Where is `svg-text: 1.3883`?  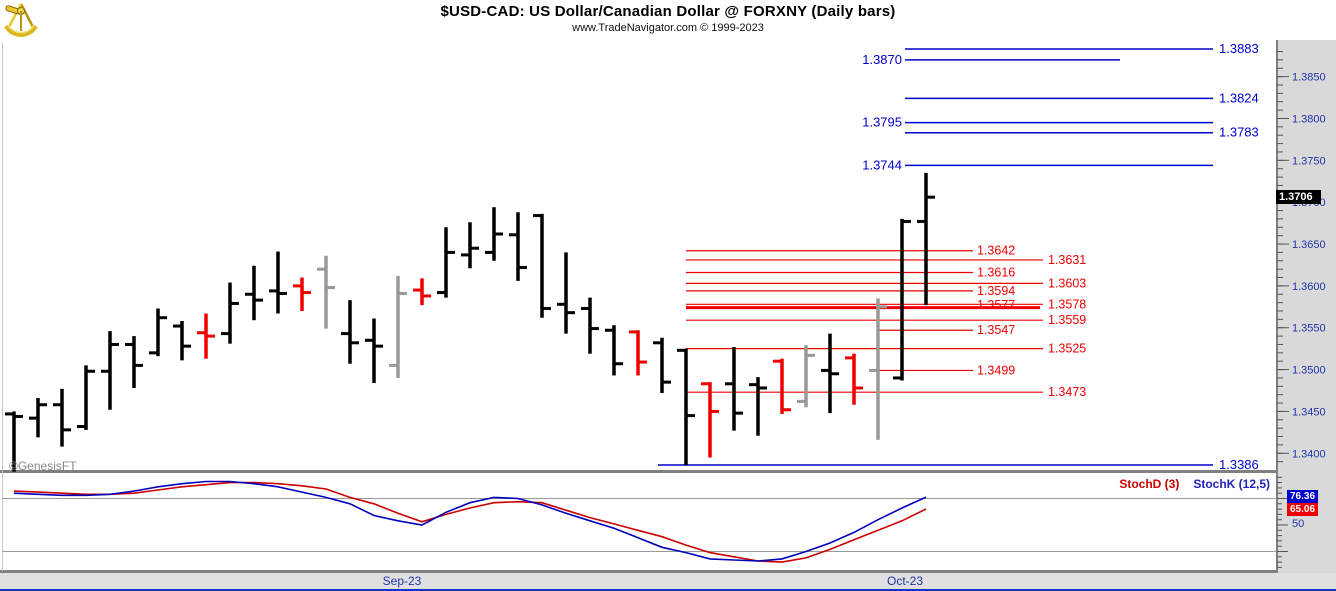
svg-text: 1.3883 is located at coordinates (1239, 48).